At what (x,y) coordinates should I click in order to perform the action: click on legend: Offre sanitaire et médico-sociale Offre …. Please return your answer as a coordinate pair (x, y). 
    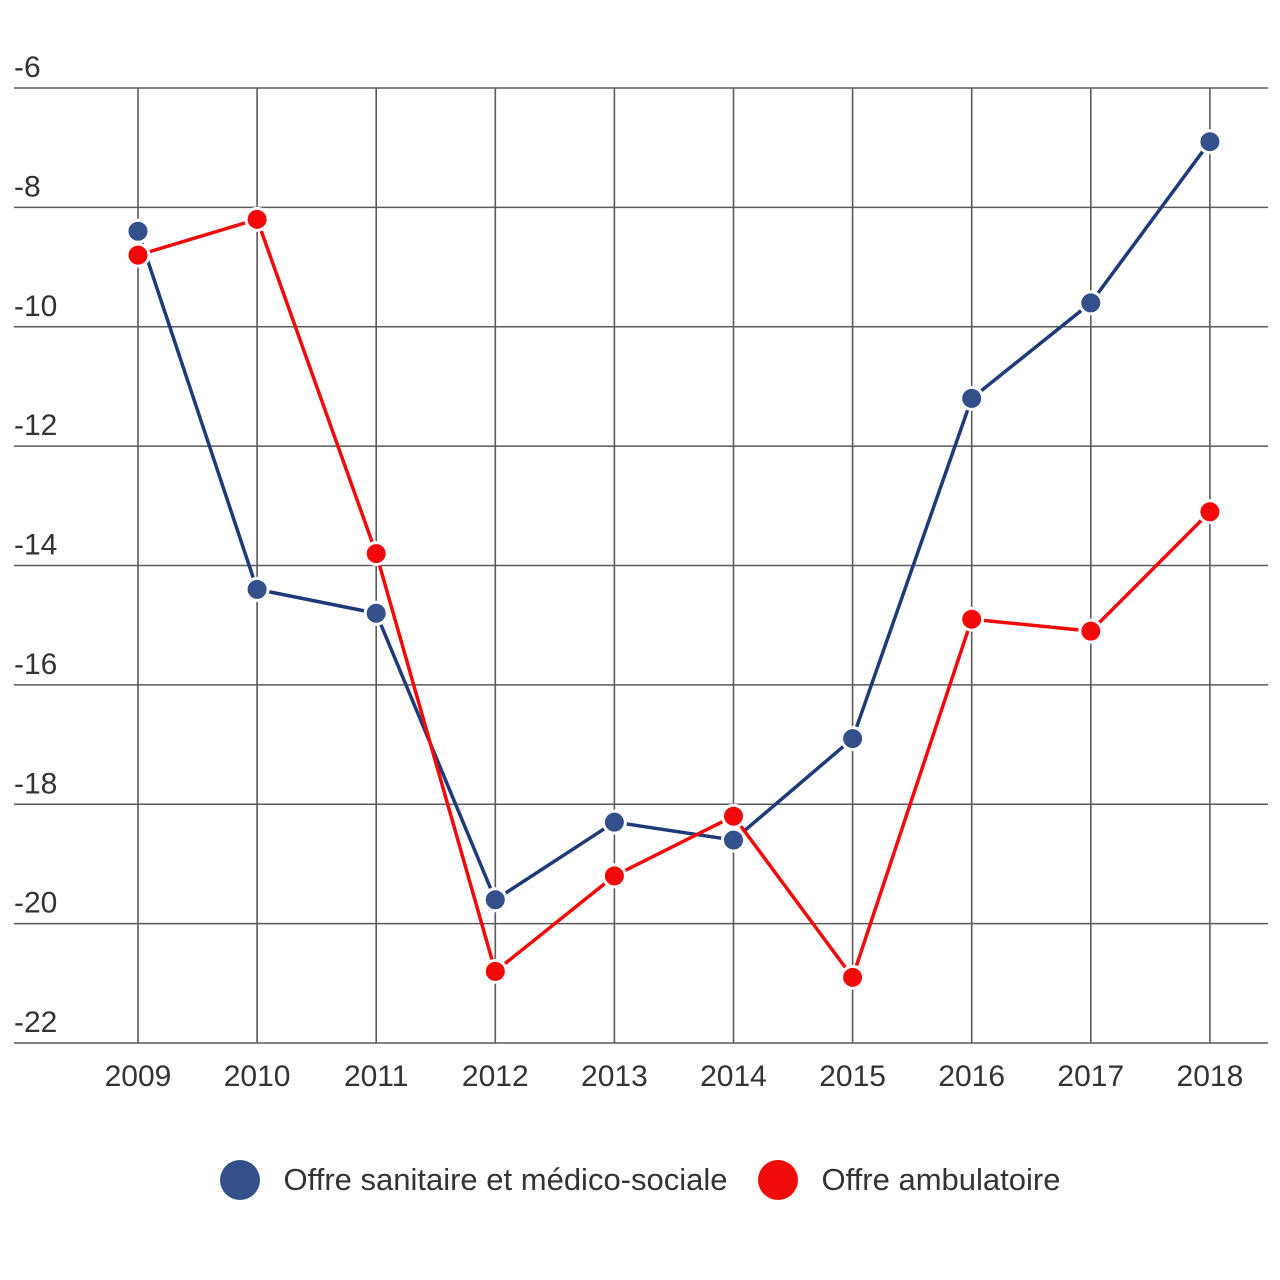
    Looking at the image, I should click on (640, 1180).